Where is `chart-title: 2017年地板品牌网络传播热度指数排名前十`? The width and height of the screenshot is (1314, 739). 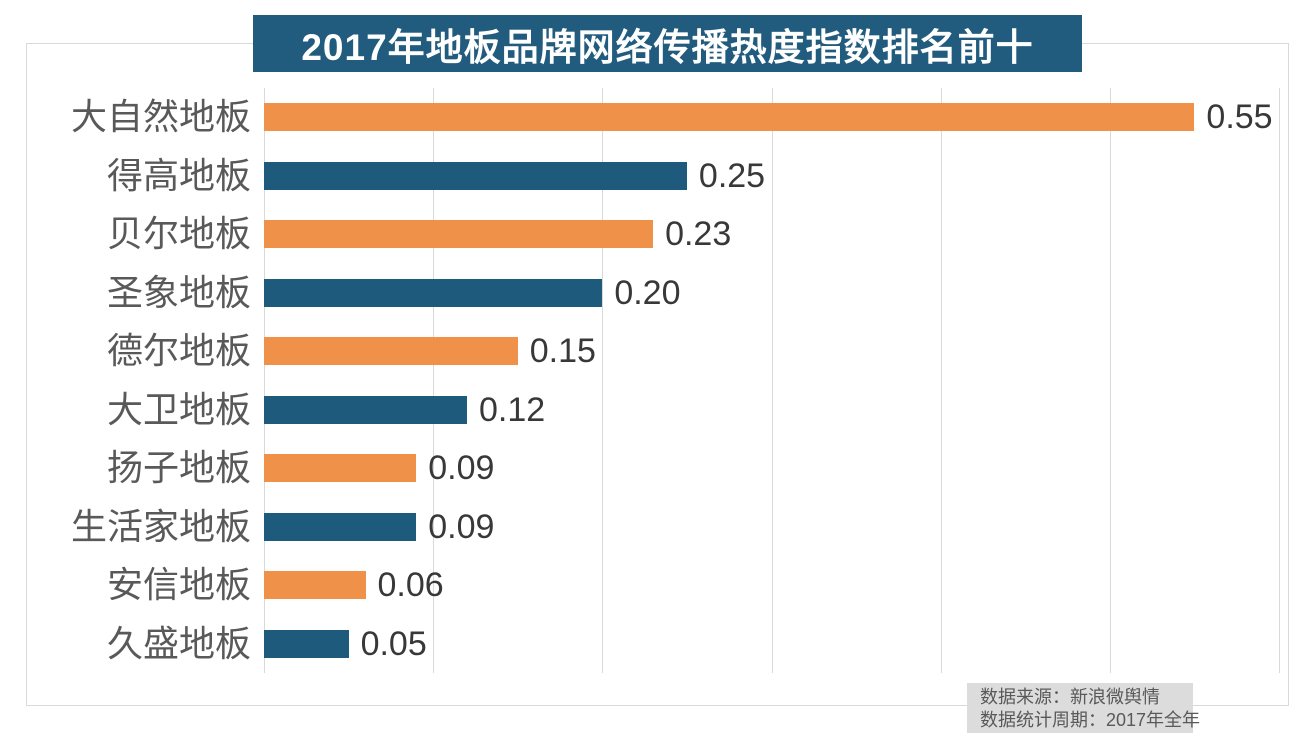
chart-title: 2017年地板品牌网络传播热度指数排名前十 is located at coordinates (667, 47).